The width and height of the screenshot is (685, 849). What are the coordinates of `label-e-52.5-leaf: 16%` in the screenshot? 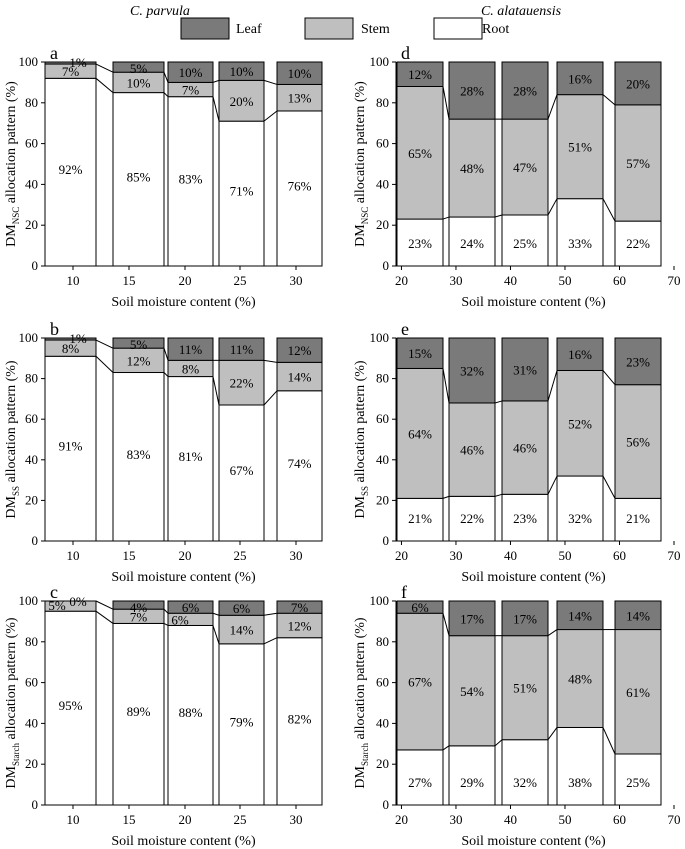 It's located at (580, 354).